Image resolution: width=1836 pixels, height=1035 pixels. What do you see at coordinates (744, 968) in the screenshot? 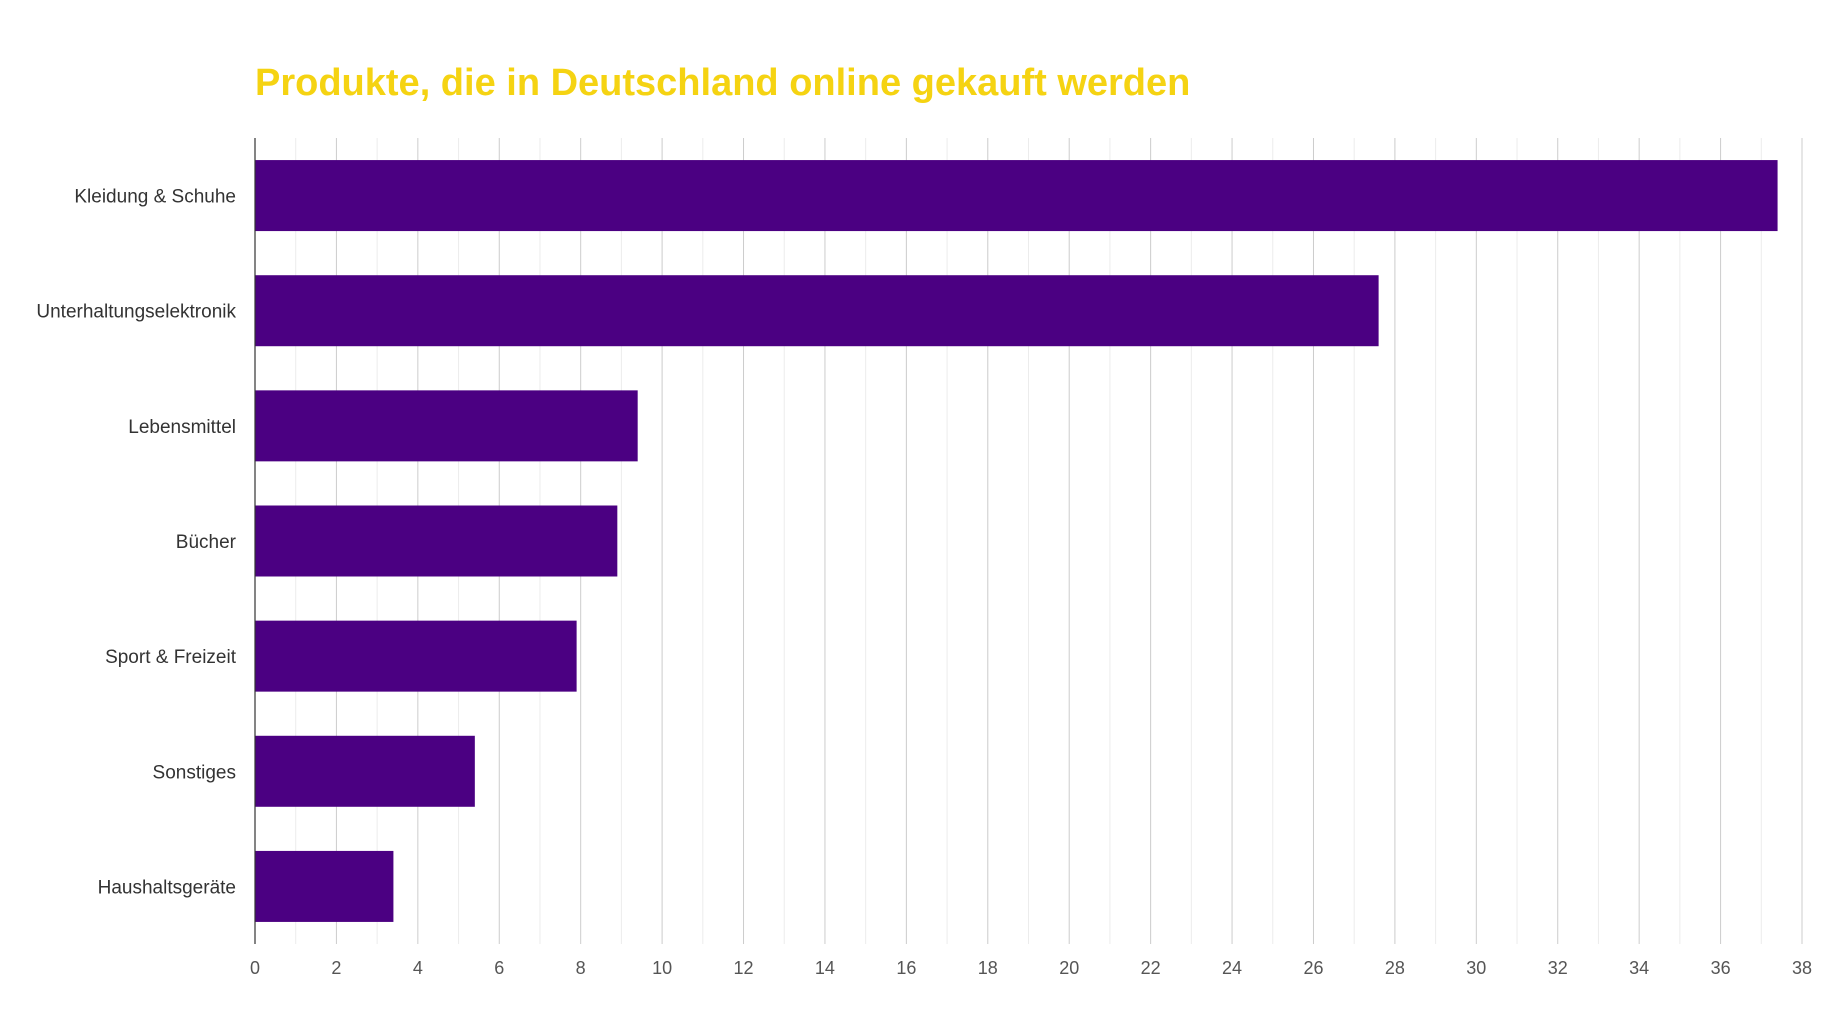
I see `x-tick-label: 12` at bounding box center [744, 968].